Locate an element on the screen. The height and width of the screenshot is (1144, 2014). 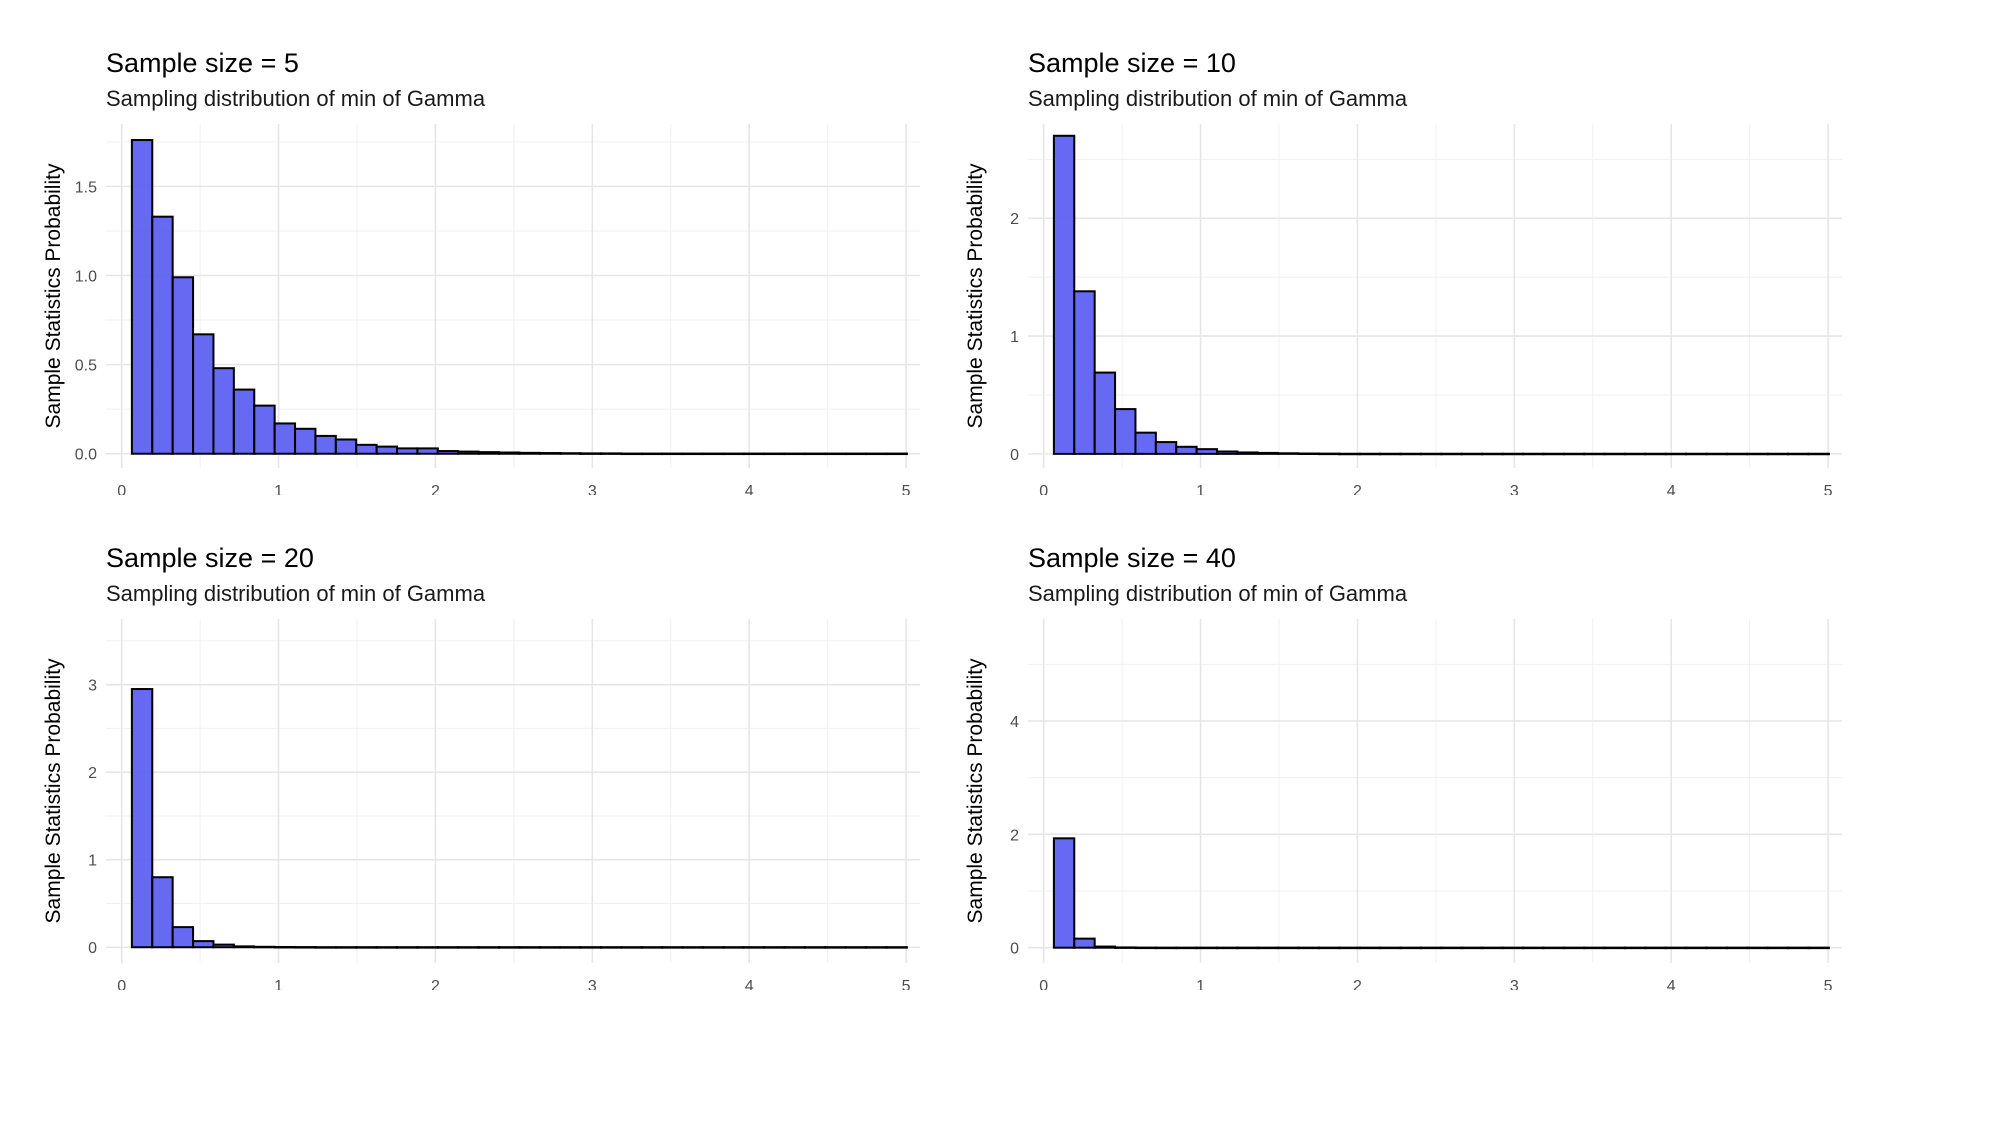
y-tick-label: 1.0 is located at coordinates (86, 277).